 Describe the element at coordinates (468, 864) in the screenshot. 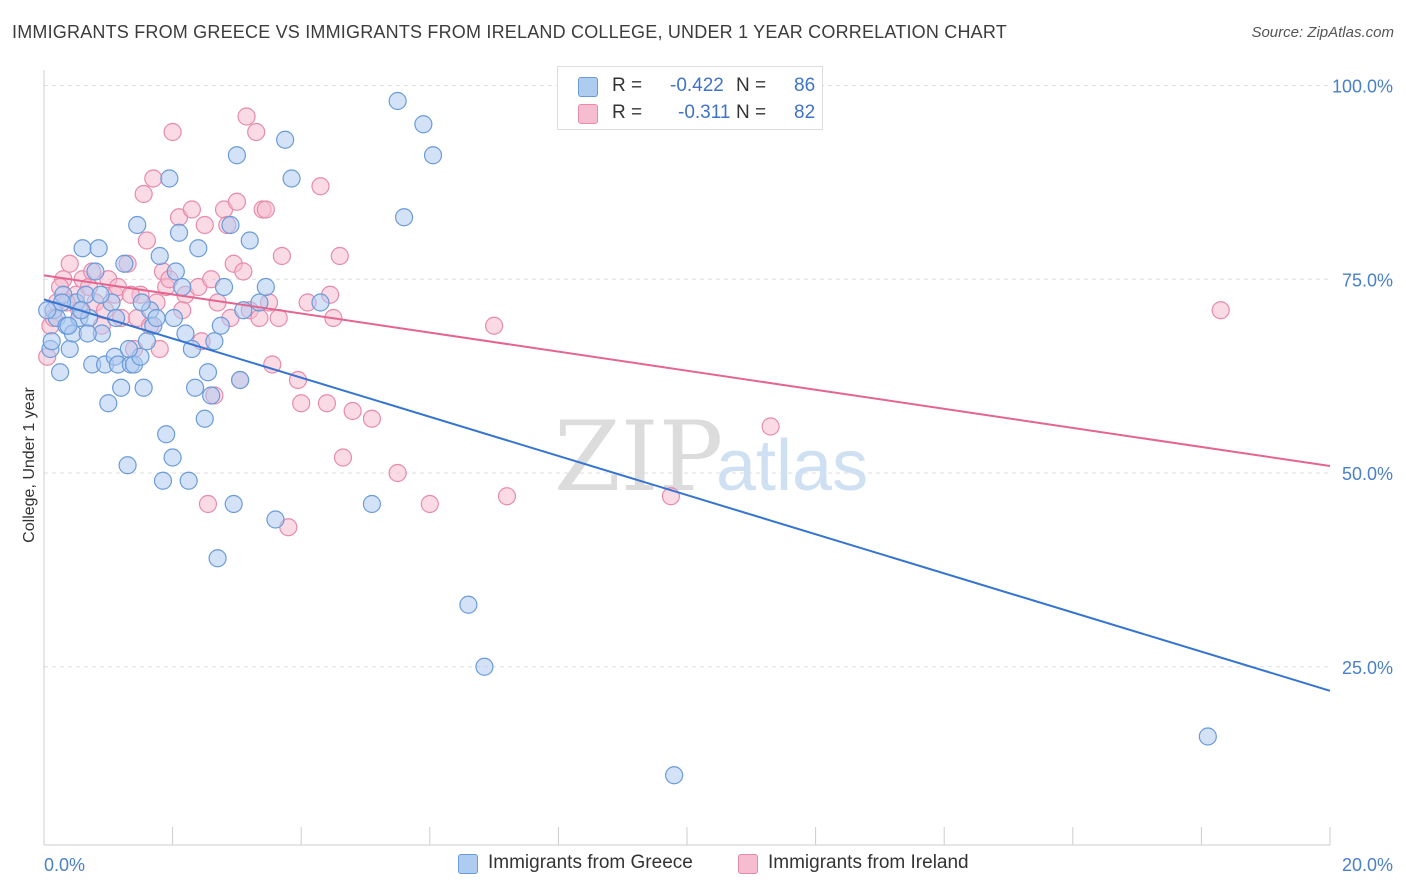

I see `legend-swatch-greece` at that location.